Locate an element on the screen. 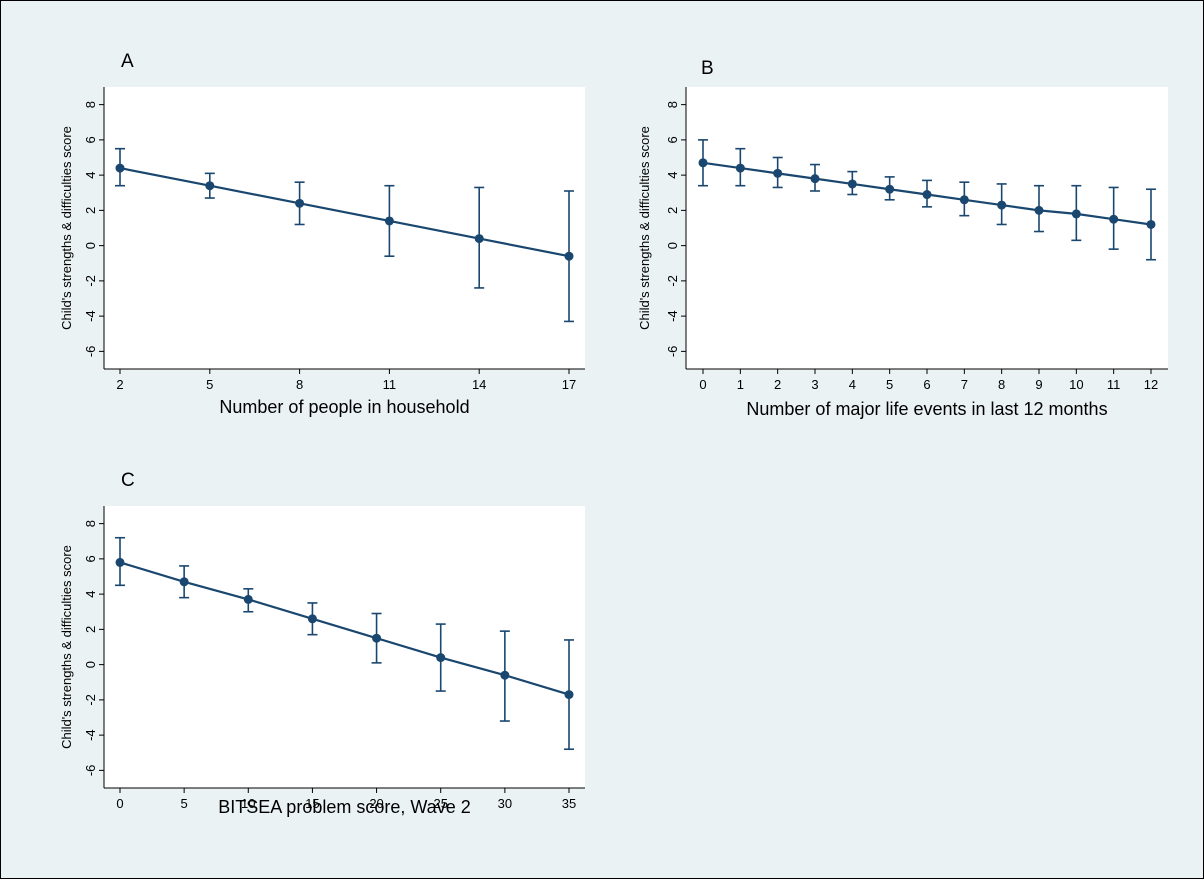 The height and width of the screenshot is (879, 1204). x-tick-label: 3 is located at coordinates (814, 384).